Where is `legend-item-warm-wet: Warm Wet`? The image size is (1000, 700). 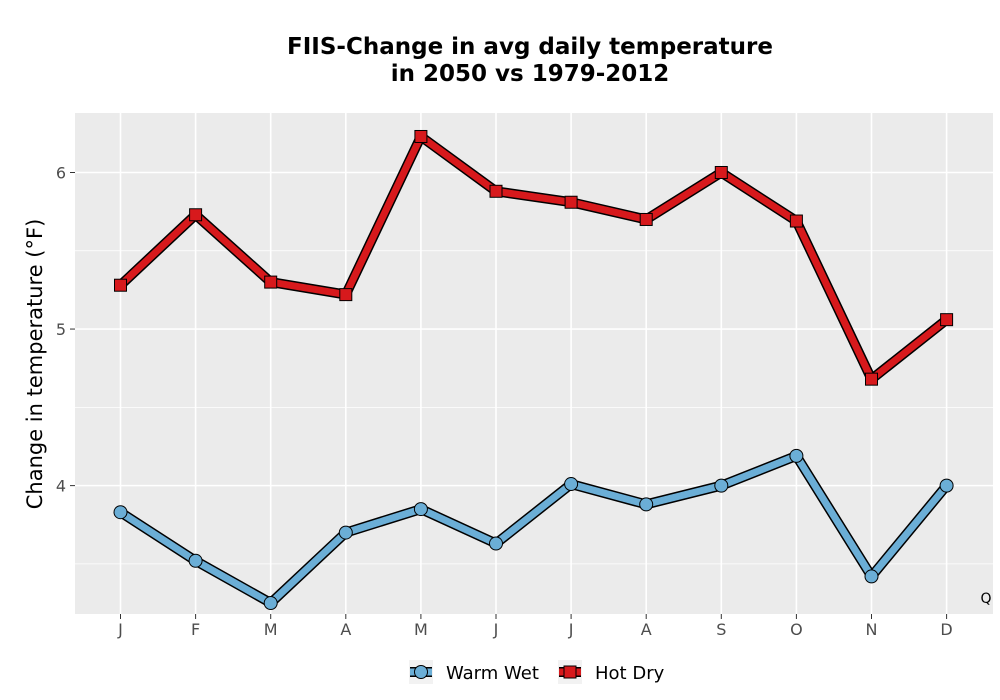 legend-item-warm-wet: Warm Wet is located at coordinates (474, 672).